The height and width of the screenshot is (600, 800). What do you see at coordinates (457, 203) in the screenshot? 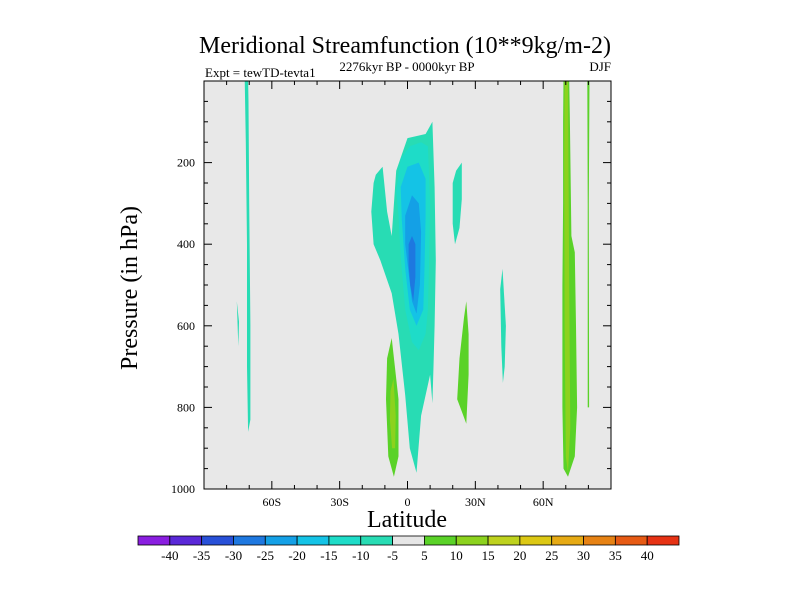
I see `contour-region-neg-cell-22N` at bounding box center [457, 203].